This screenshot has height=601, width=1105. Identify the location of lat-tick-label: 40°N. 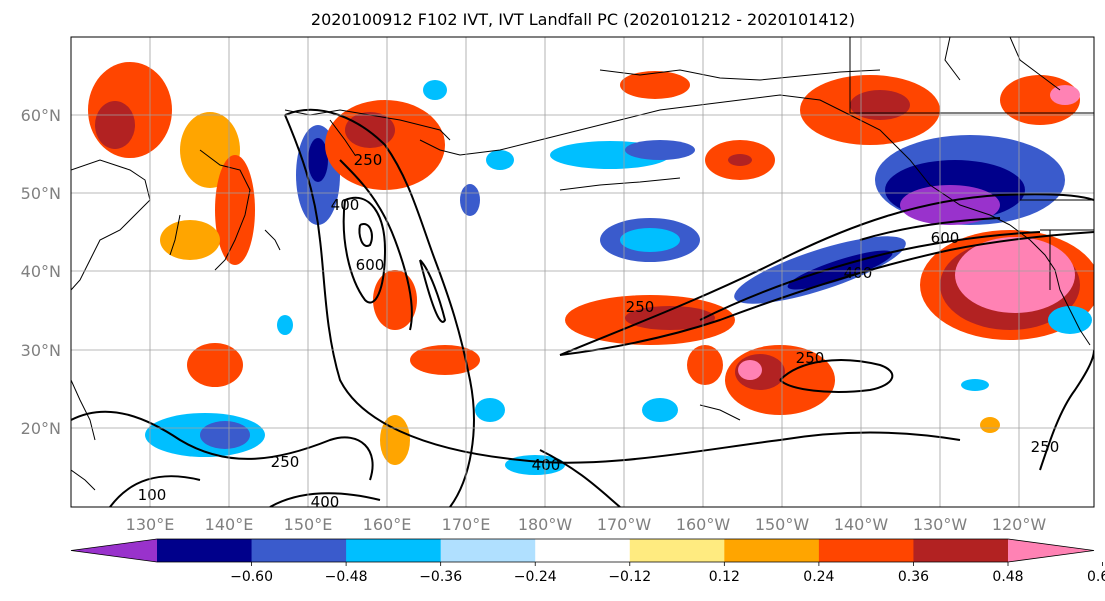
(41, 271).